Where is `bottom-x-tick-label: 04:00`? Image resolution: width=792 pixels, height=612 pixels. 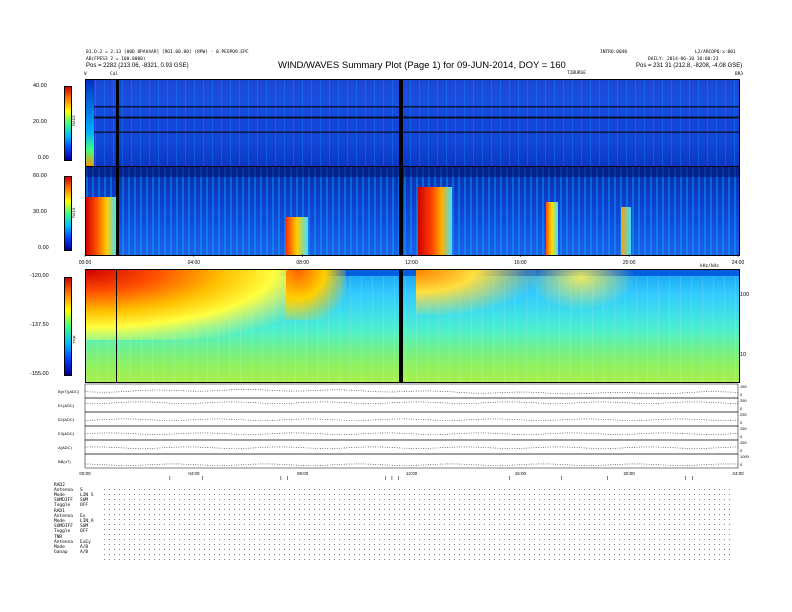
bottom-x-tick-label: 04:00 is located at coordinates (194, 473).